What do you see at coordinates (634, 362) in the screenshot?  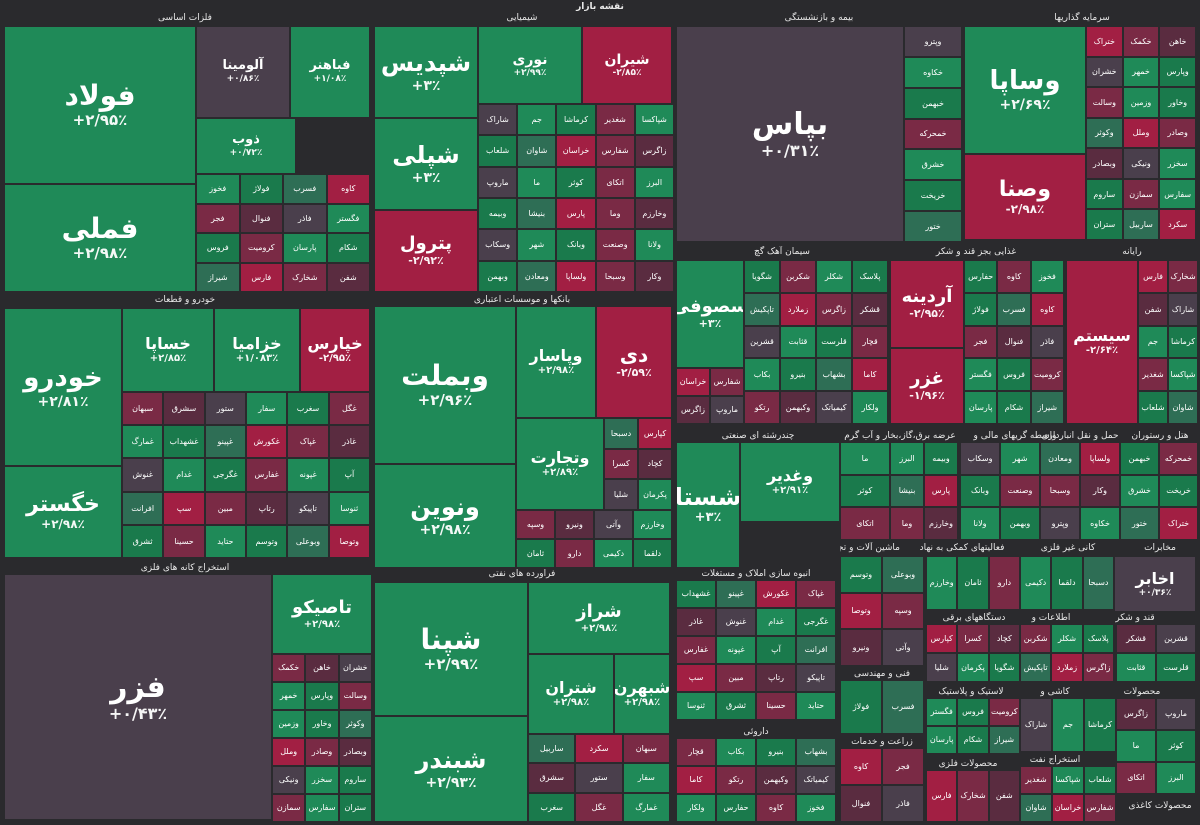 I see `stock-tile: دی -۲/۵۹٪` at bounding box center [634, 362].